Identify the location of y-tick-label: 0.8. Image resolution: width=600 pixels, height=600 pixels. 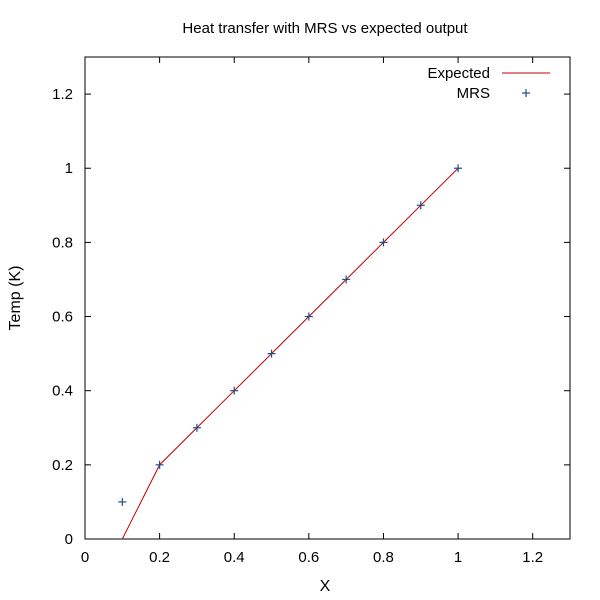
(62, 242).